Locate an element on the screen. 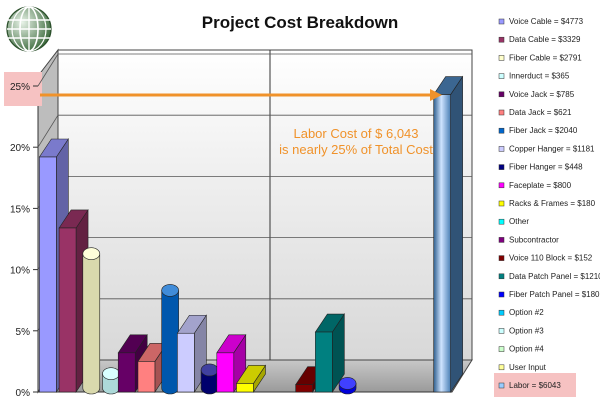 The image size is (600, 411). legend-item: Copper Hanger = $1181 is located at coordinates (546, 148).